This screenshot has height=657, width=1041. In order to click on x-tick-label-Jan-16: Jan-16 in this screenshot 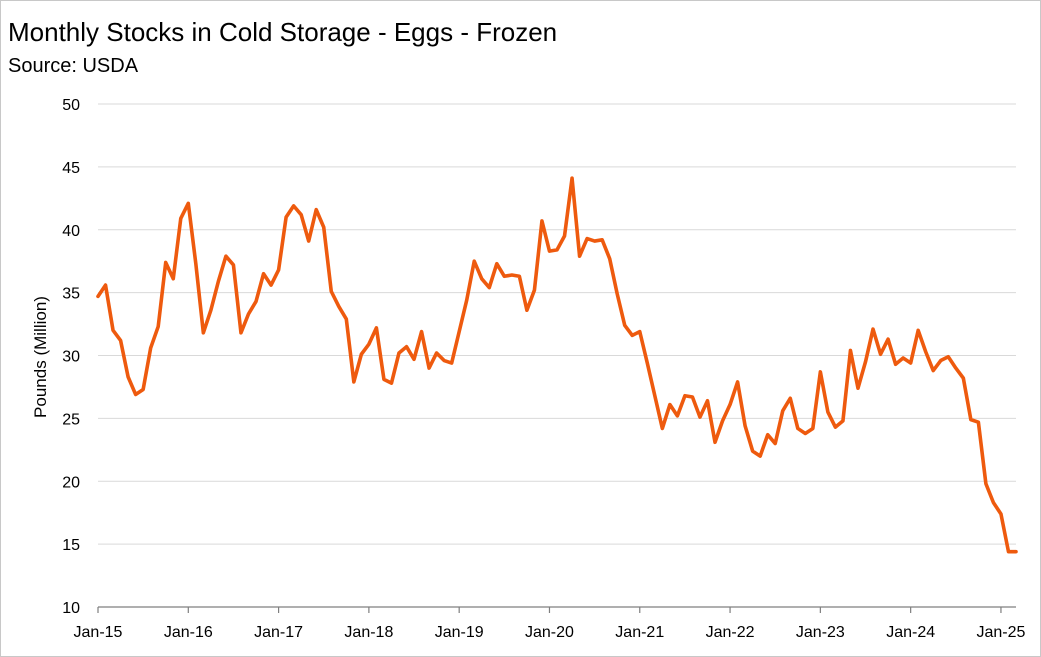, I will do `click(188, 632)`.